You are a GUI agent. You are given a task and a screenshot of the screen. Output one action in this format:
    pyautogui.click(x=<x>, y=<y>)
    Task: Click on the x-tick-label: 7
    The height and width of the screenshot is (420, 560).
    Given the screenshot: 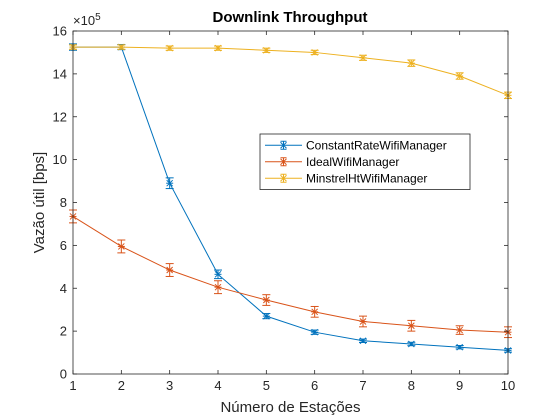 What is the action you would take?
    pyautogui.click(x=362, y=385)
    